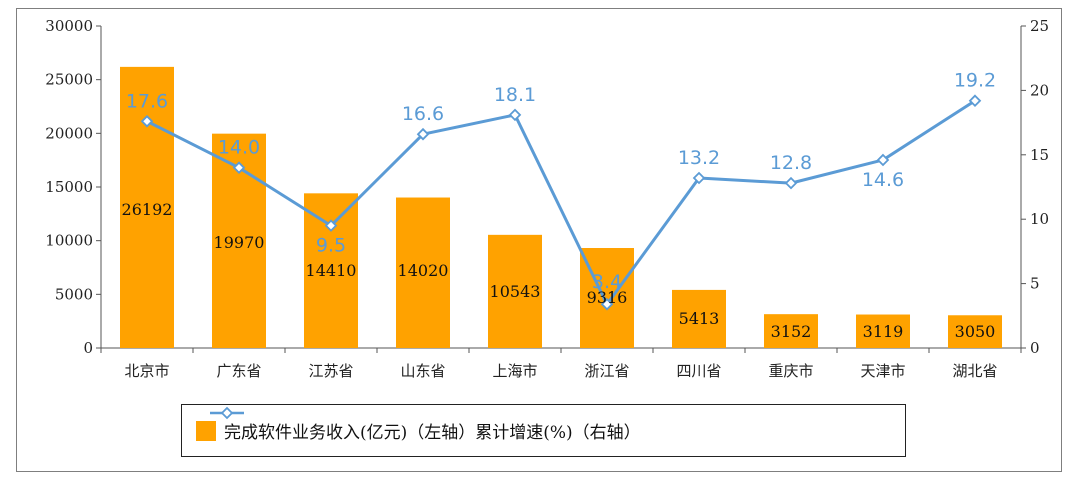 Image resolution: width=1083 pixels, height=485 pixels. What do you see at coordinates (975, 81) in the screenshot?
I see `line-value-label: 19.2` at bounding box center [975, 81].